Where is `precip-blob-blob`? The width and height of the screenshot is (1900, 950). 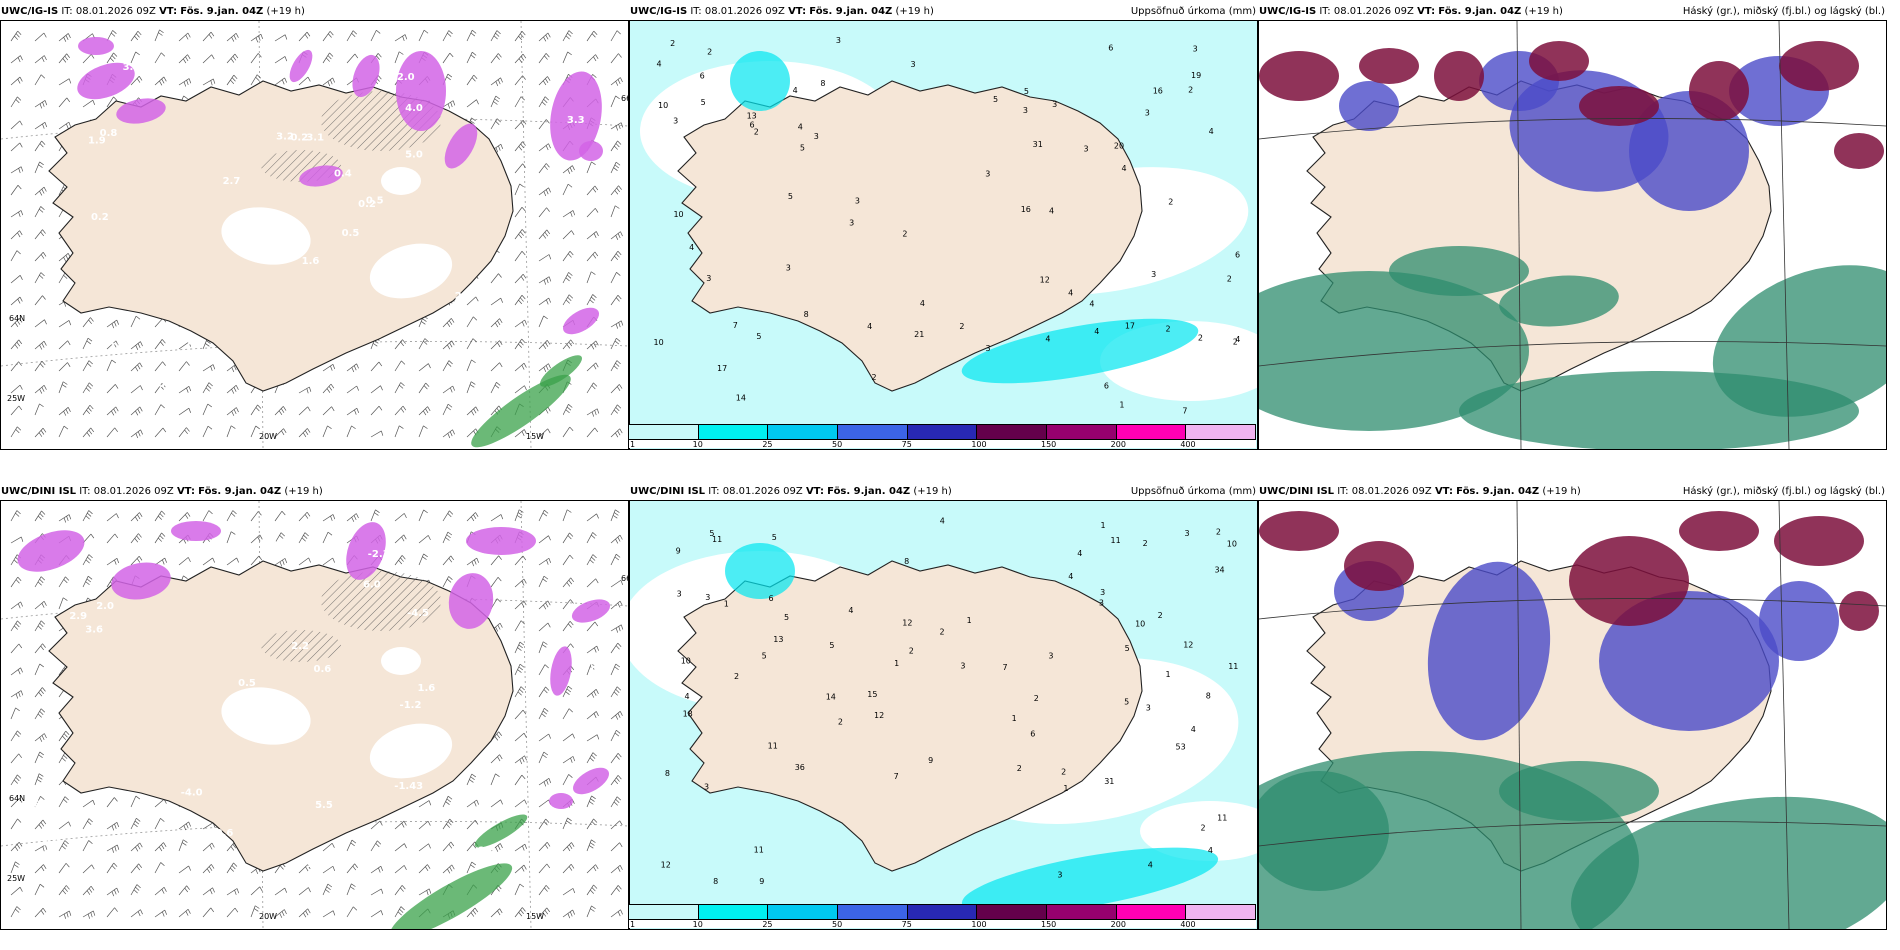 precip-blob-blob is located at coordinates (366, 76).